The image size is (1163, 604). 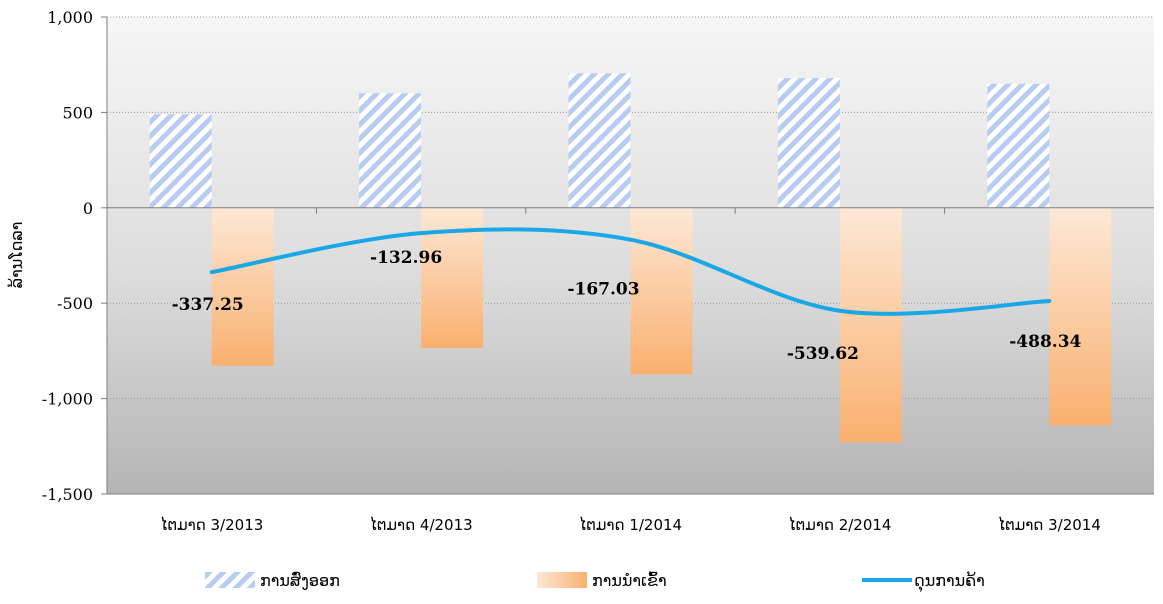 What do you see at coordinates (67, 399) in the screenshot?
I see `y-tick-label: -1,000` at bounding box center [67, 399].